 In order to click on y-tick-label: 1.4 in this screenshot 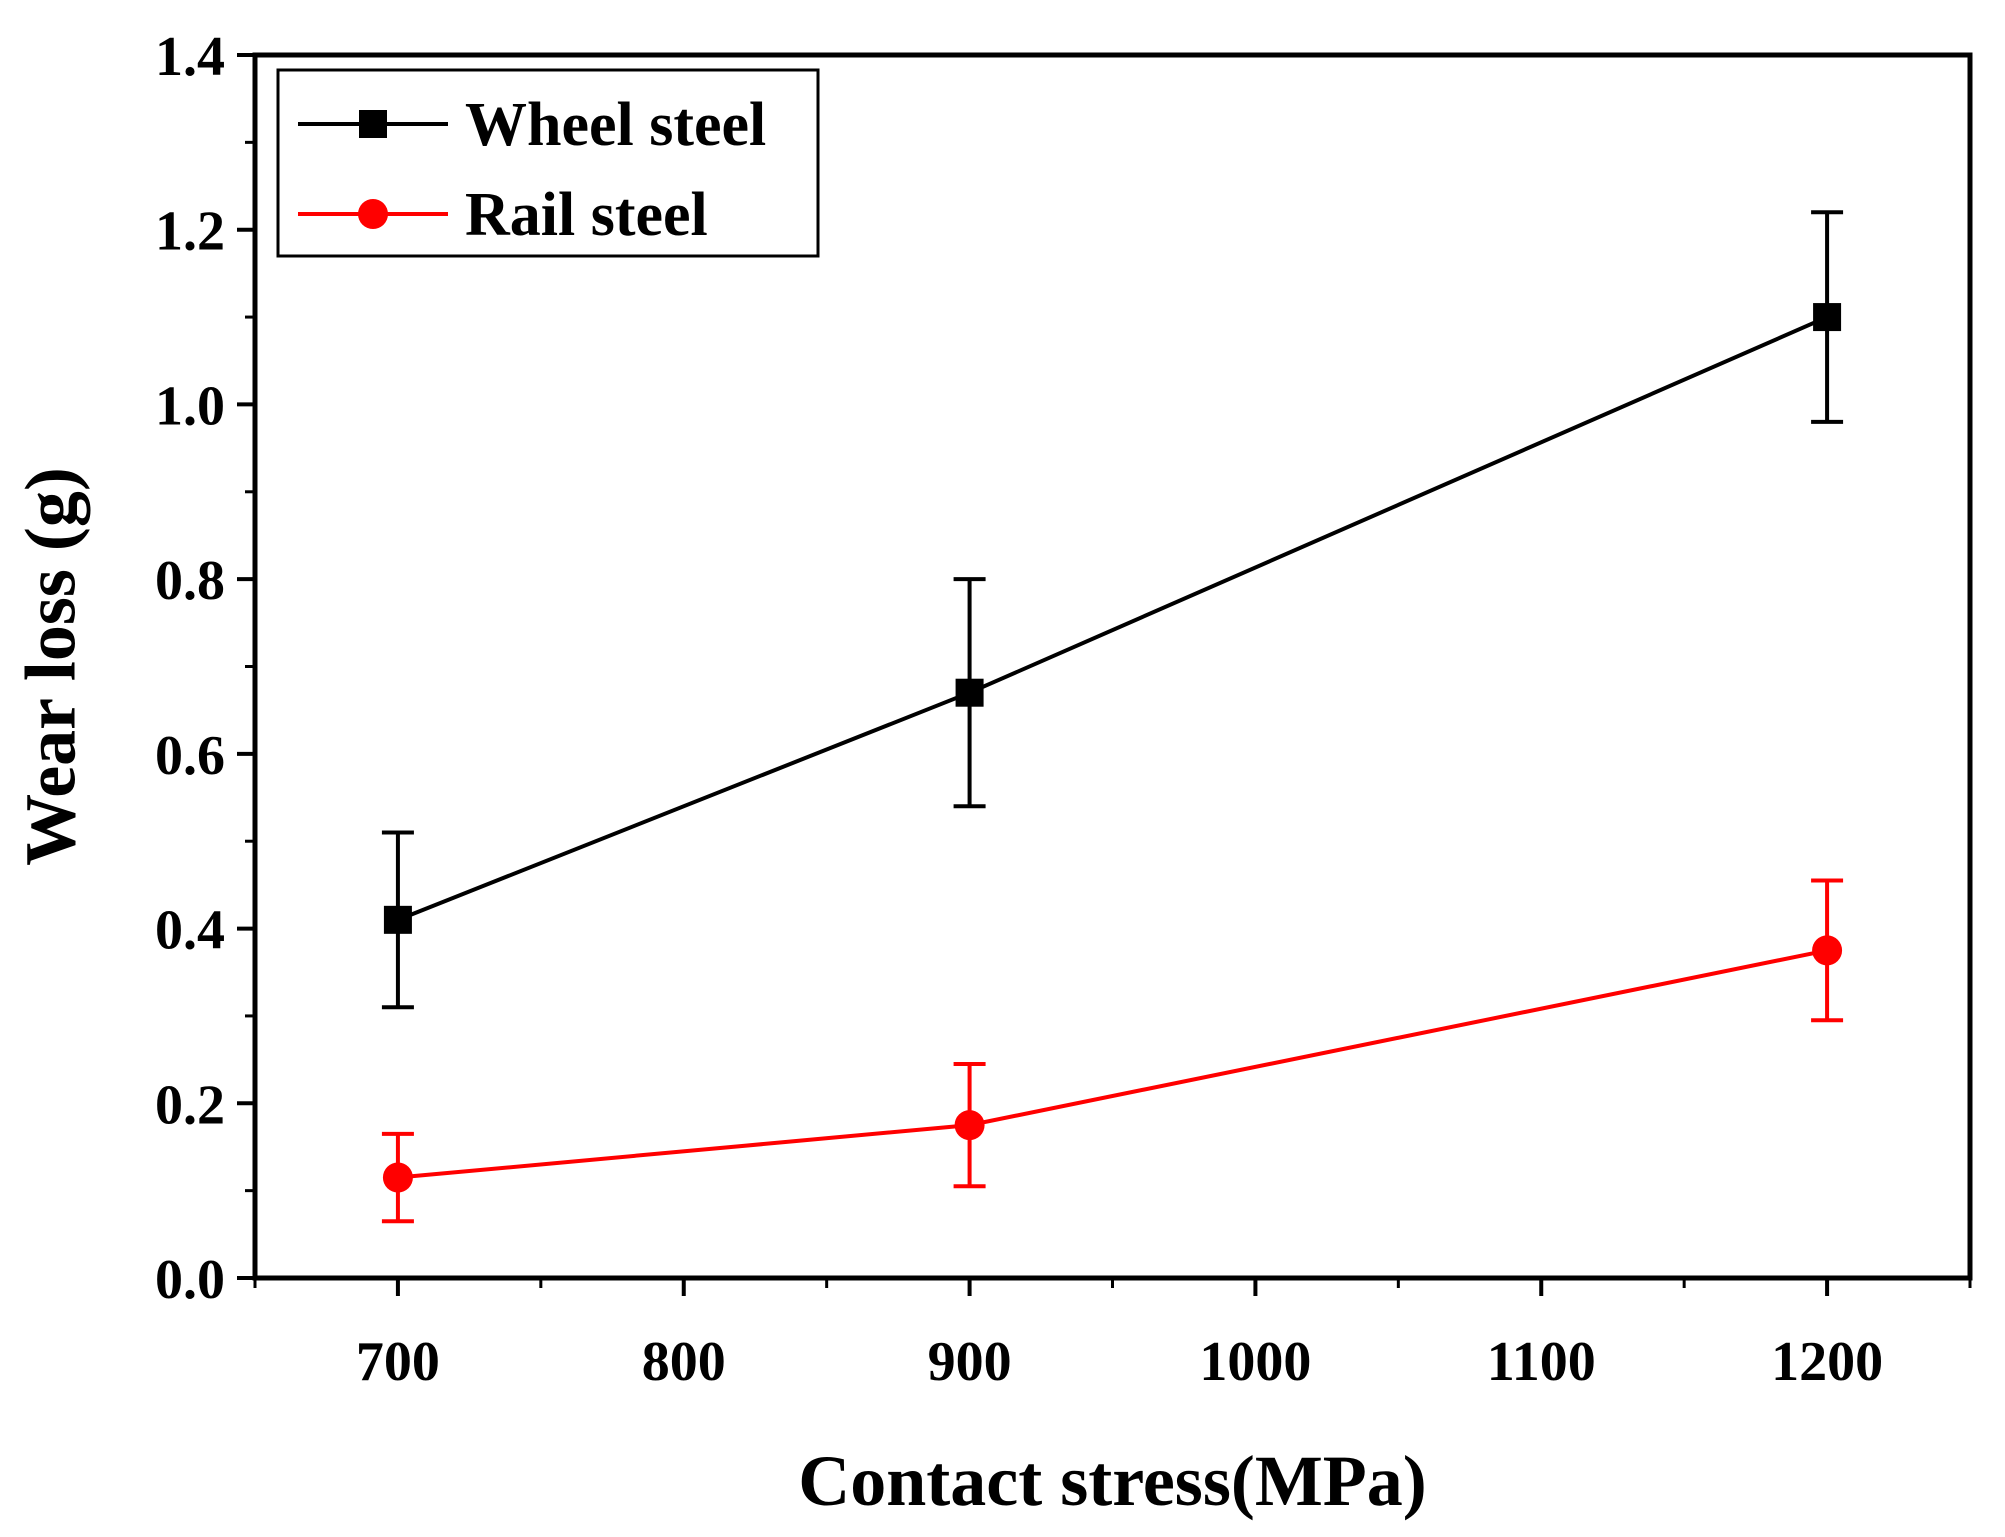, I will do `click(190, 57)`.